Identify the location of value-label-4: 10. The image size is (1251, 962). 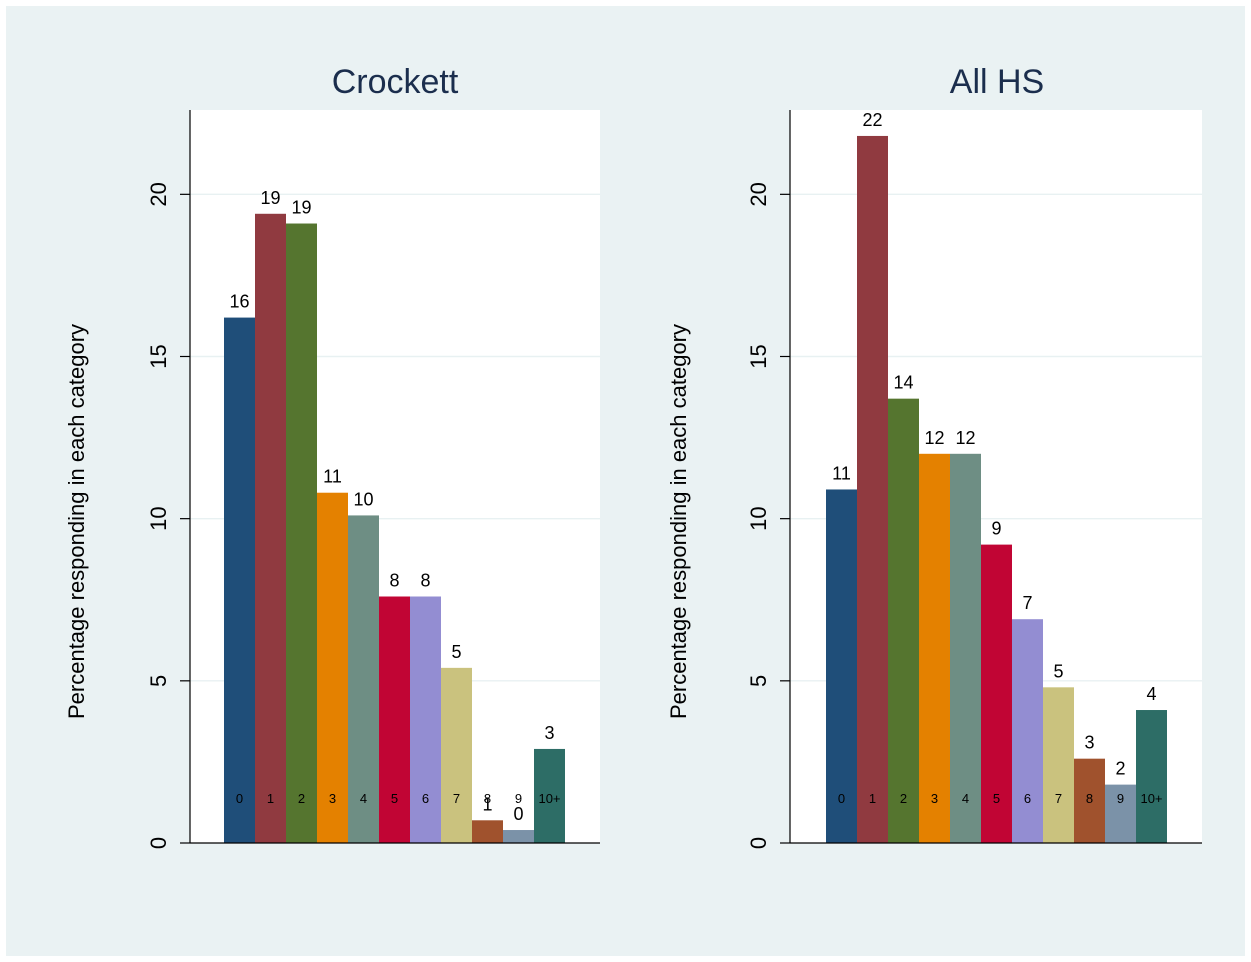
(363, 499).